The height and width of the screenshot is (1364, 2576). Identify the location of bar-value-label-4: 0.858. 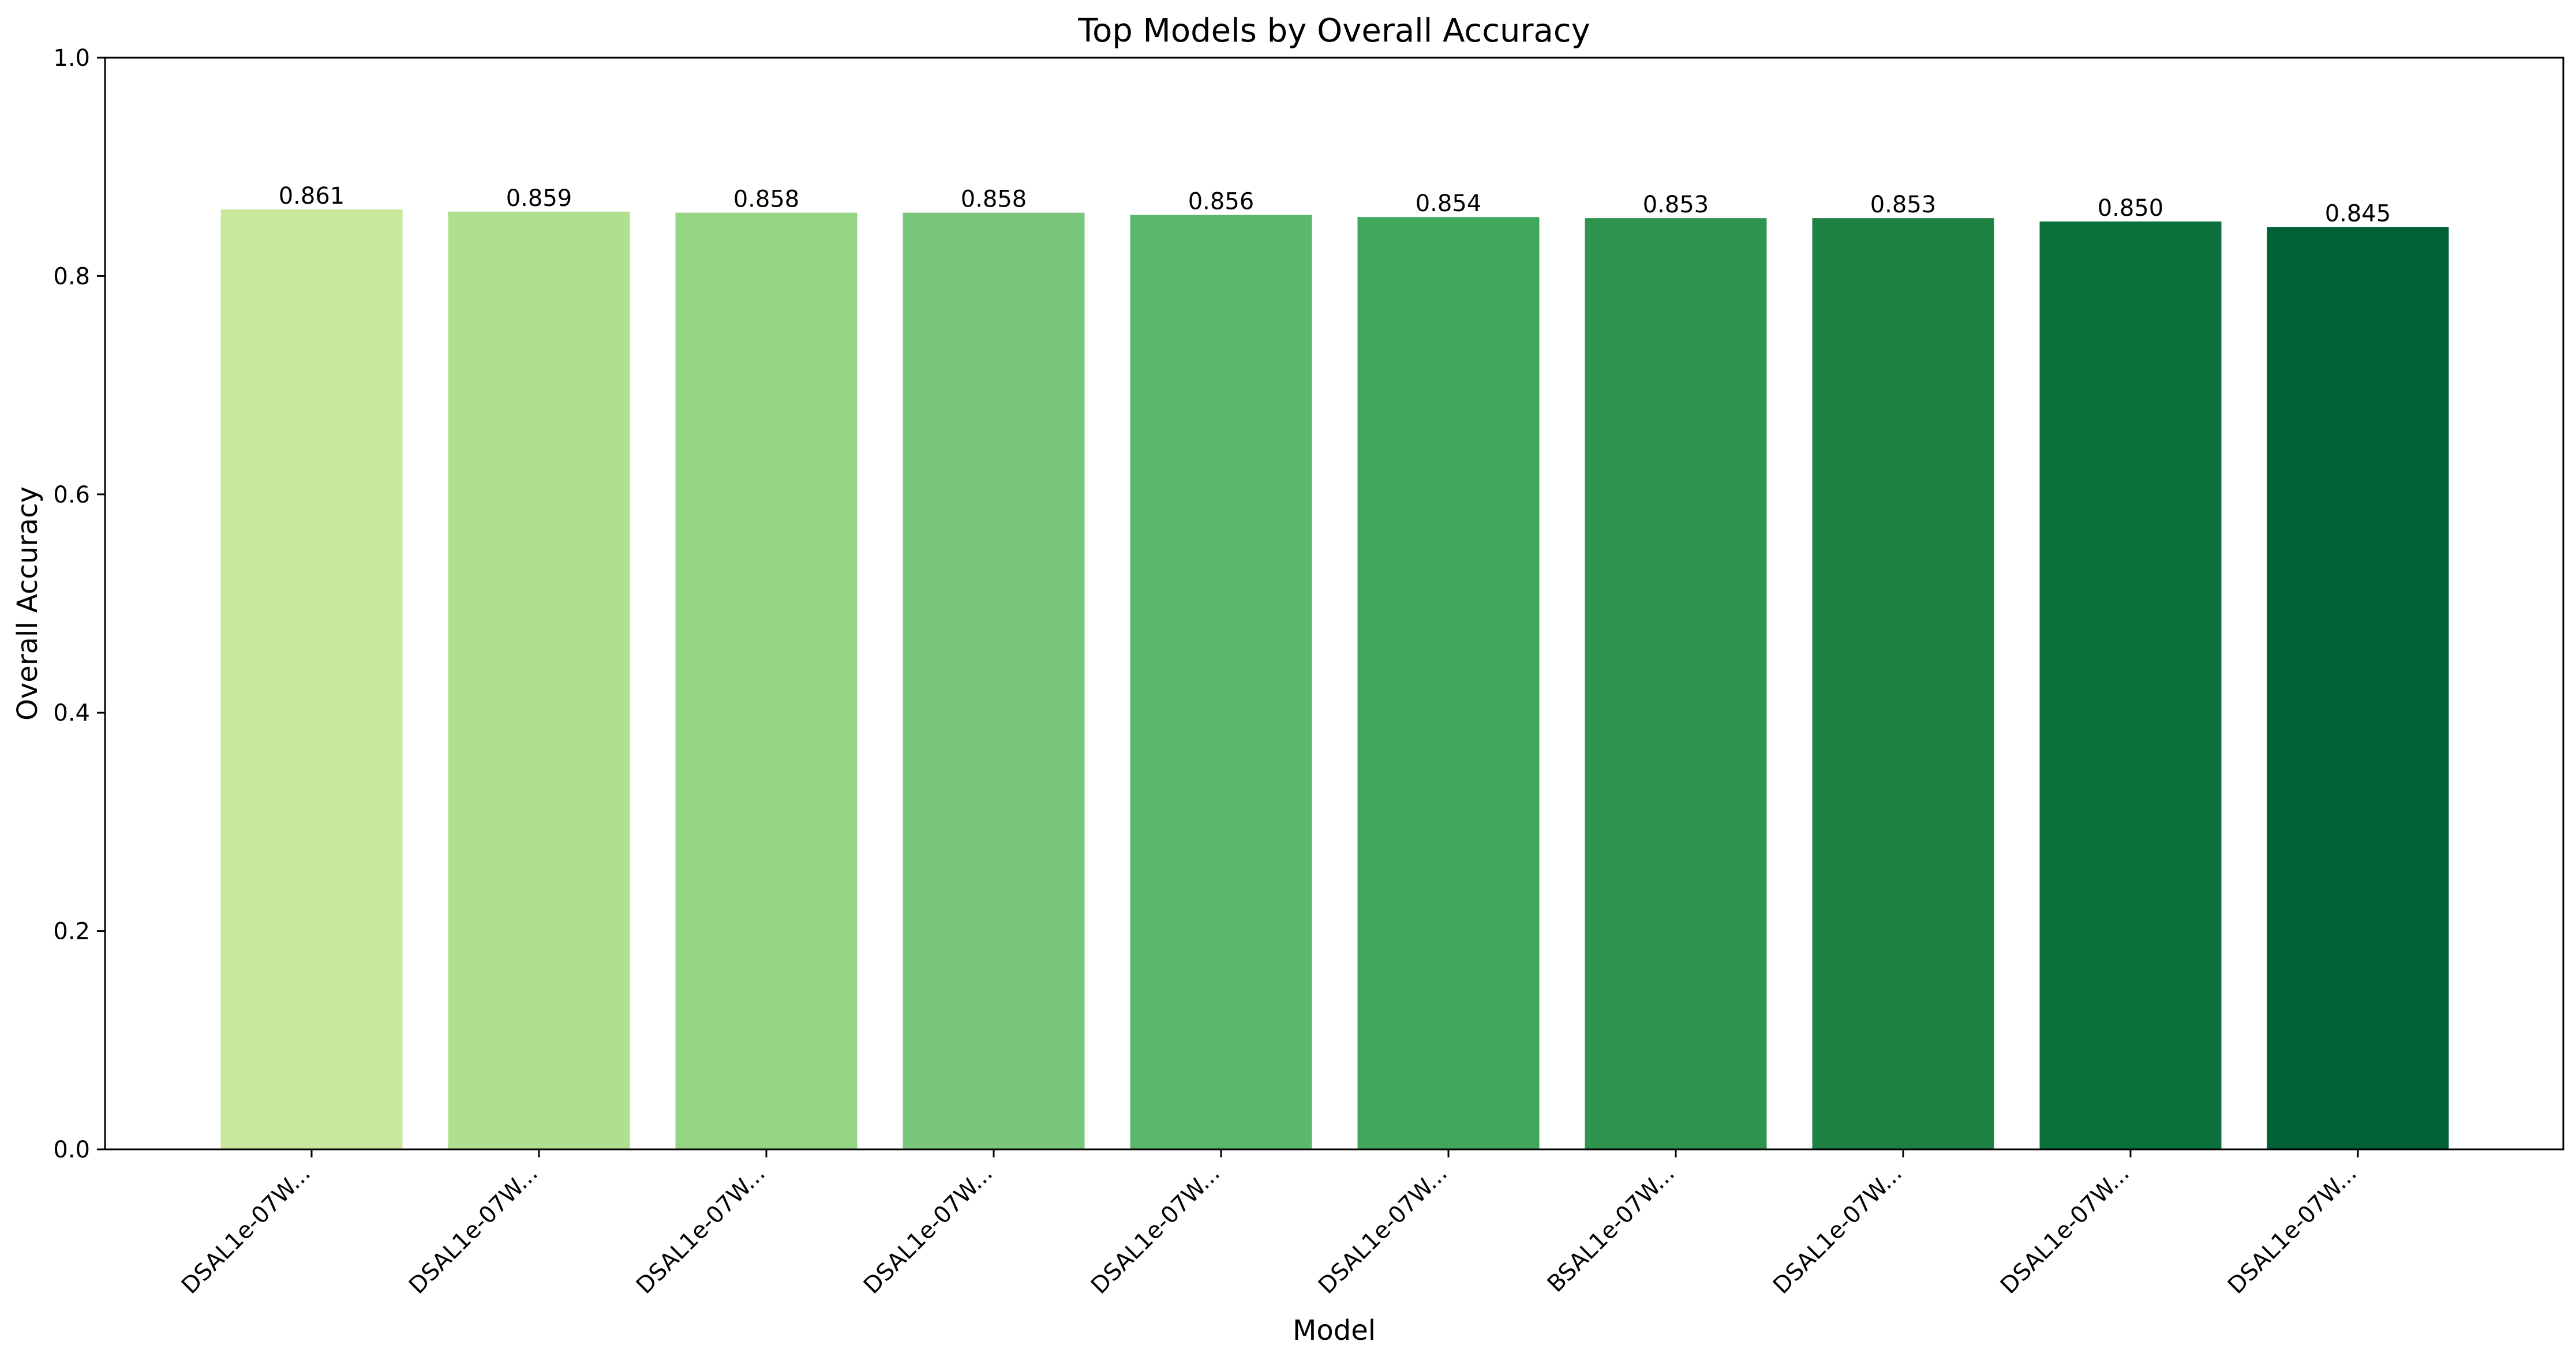
(994, 199).